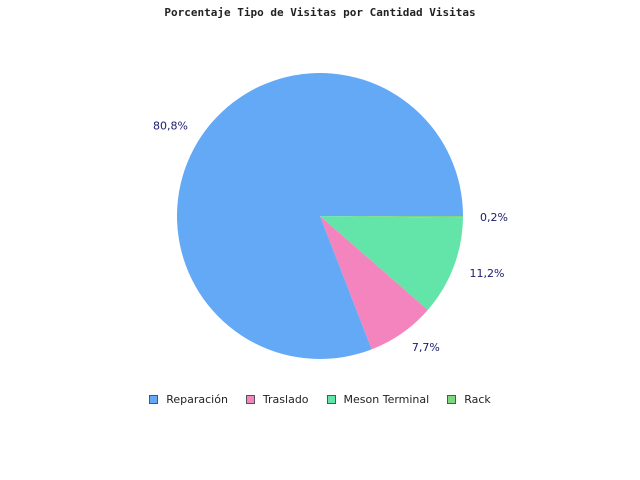 This screenshot has height=480, width=640. Describe the element at coordinates (197, 399) in the screenshot. I see `legend-label: Reparación` at that location.